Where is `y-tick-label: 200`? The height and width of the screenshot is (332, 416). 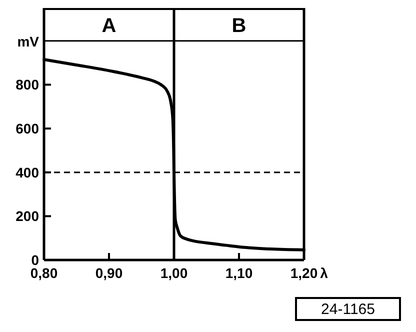 y-tick-label: 200 is located at coordinates (28, 216).